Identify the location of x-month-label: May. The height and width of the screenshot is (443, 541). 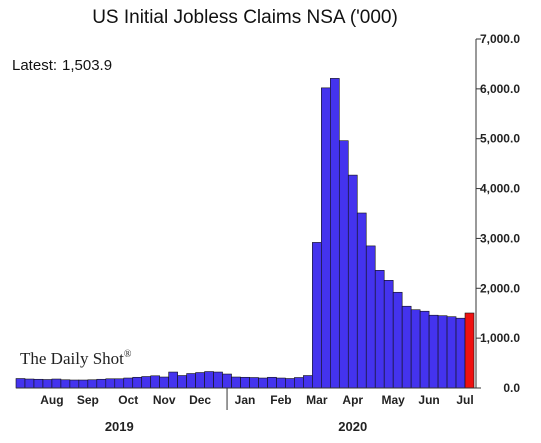
(394, 400).